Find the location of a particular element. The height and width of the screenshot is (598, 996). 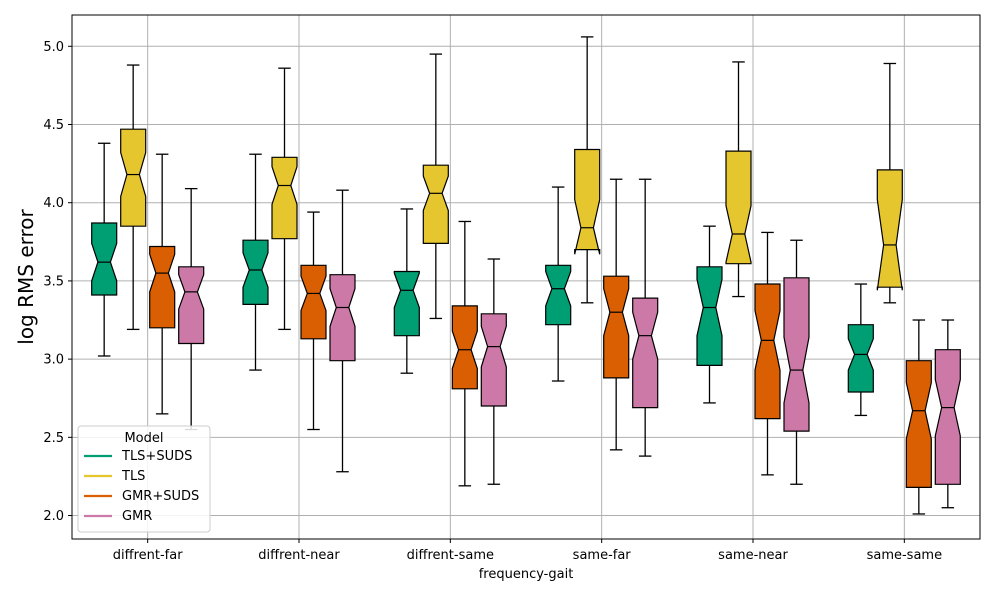

box-tls-suds-diffrent-near is located at coordinates (255, 262).